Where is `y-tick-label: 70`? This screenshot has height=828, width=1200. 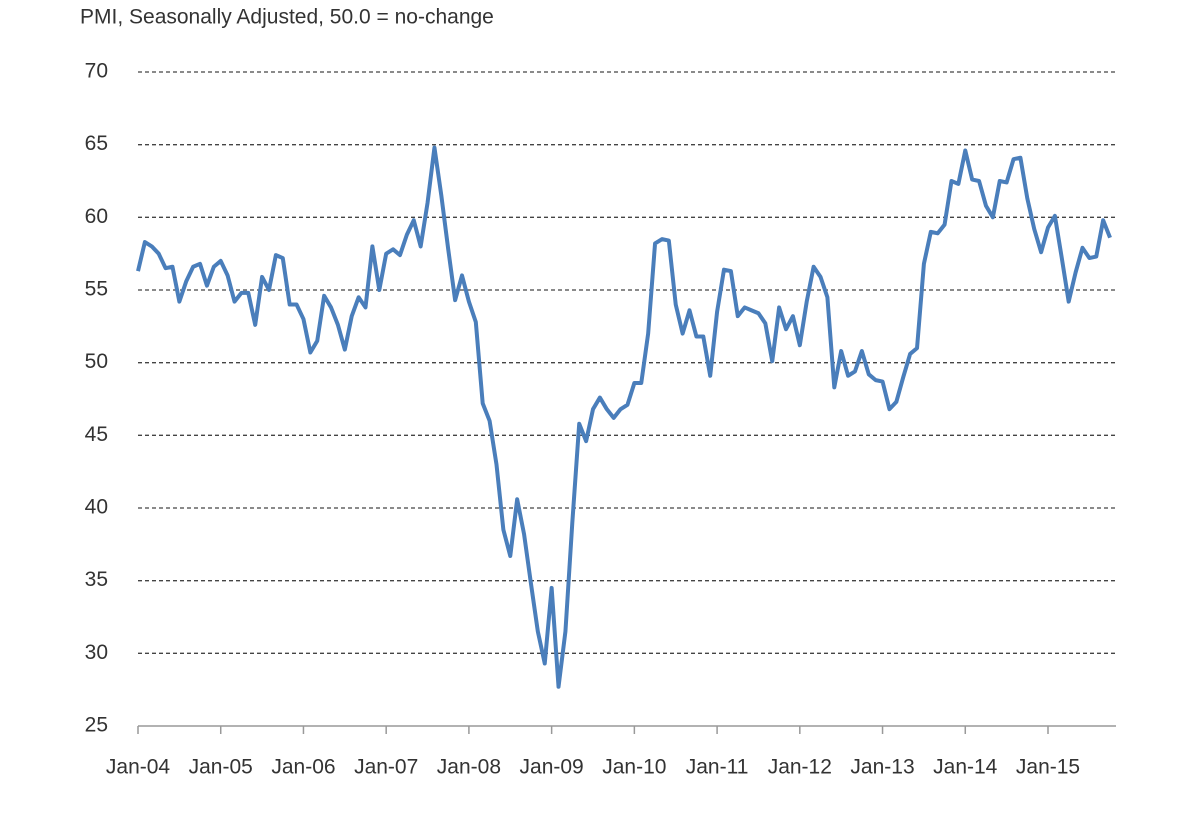
y-tick-label: 70 is located at coordinates (96, 71).